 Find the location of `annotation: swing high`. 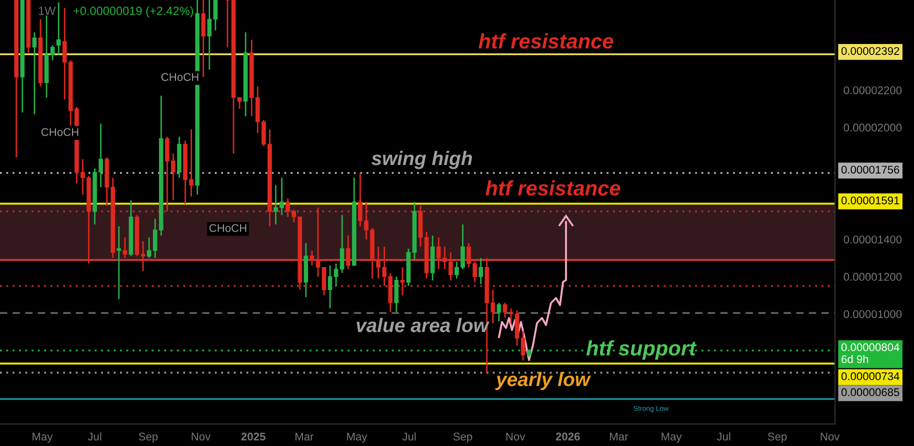

annotation: swing high is located at coordinates (421, 160).